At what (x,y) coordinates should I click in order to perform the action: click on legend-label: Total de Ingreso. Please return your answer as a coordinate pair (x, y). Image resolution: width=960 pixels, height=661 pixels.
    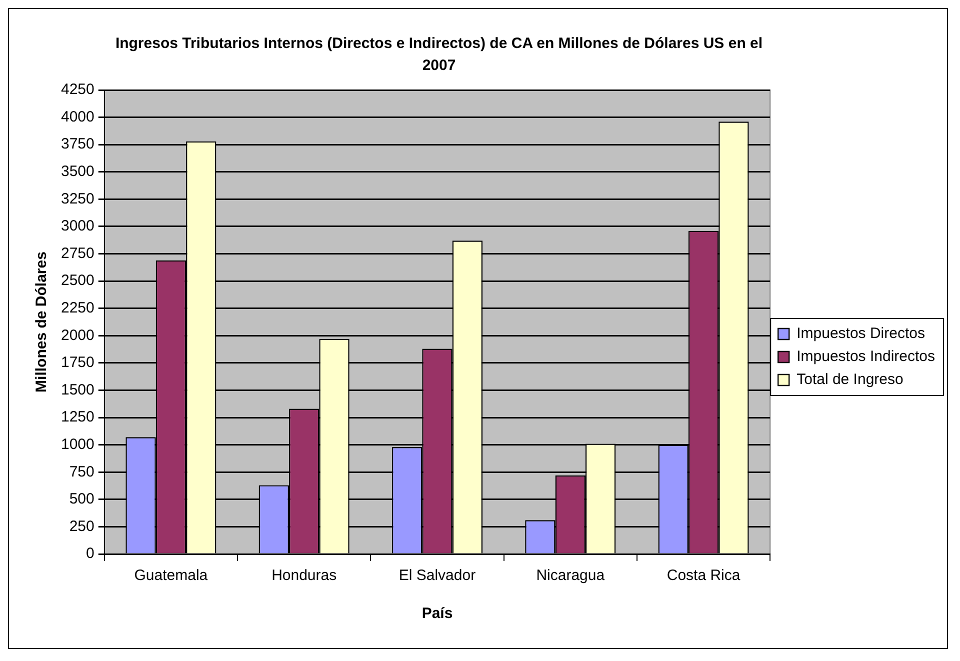
    Looking at the image, I should click on (850, 379).